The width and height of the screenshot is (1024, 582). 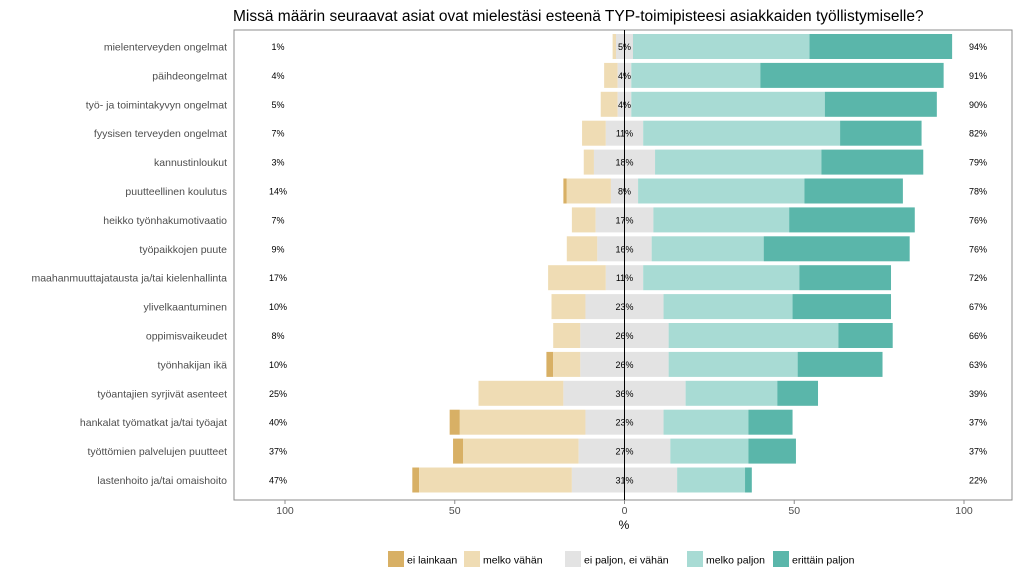 What do you see at coordinates (278, 481) in the screenshot?
I see `low-percent-label: 47%` at bounding box center [278, 481].